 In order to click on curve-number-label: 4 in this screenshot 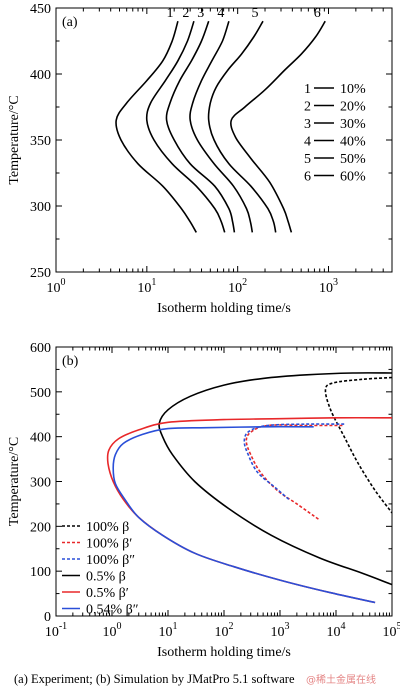, I will do `click(220, 13)`.